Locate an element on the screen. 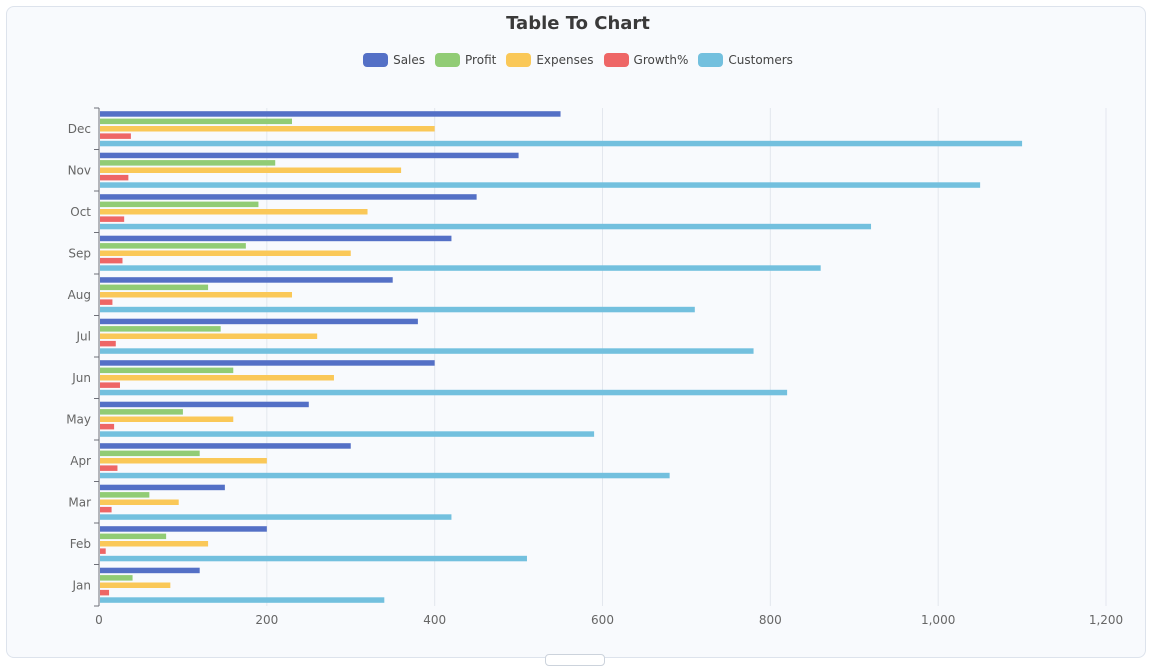 Image resolution: width=1156 pixels, height=666 pixels. bar-profit-dec is located at coordinates (196, 121).